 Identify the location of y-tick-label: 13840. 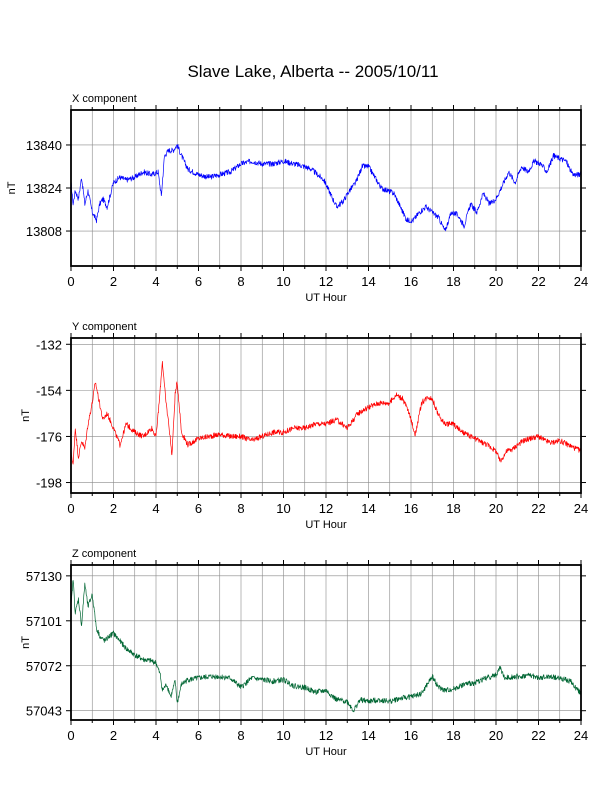
(44, 145).